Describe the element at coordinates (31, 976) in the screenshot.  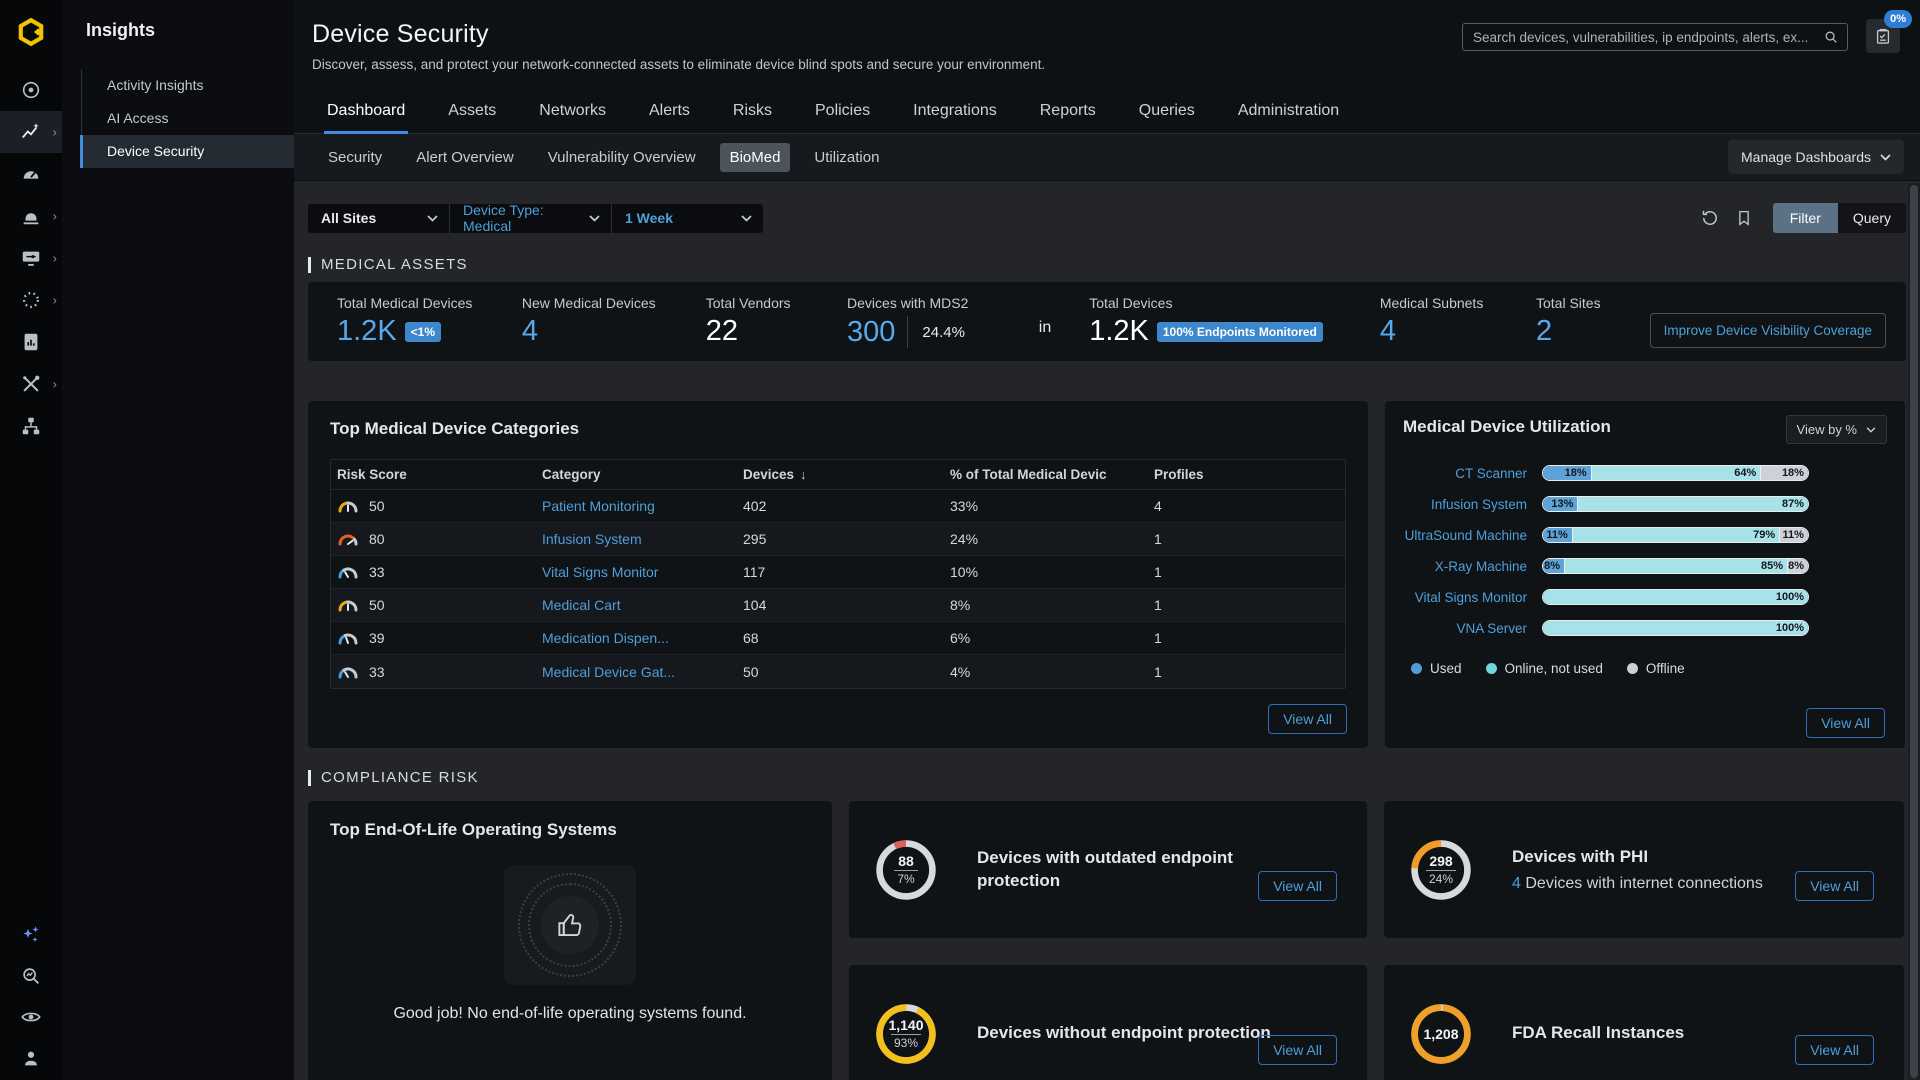
I see `investigate-search-icon` at that location.